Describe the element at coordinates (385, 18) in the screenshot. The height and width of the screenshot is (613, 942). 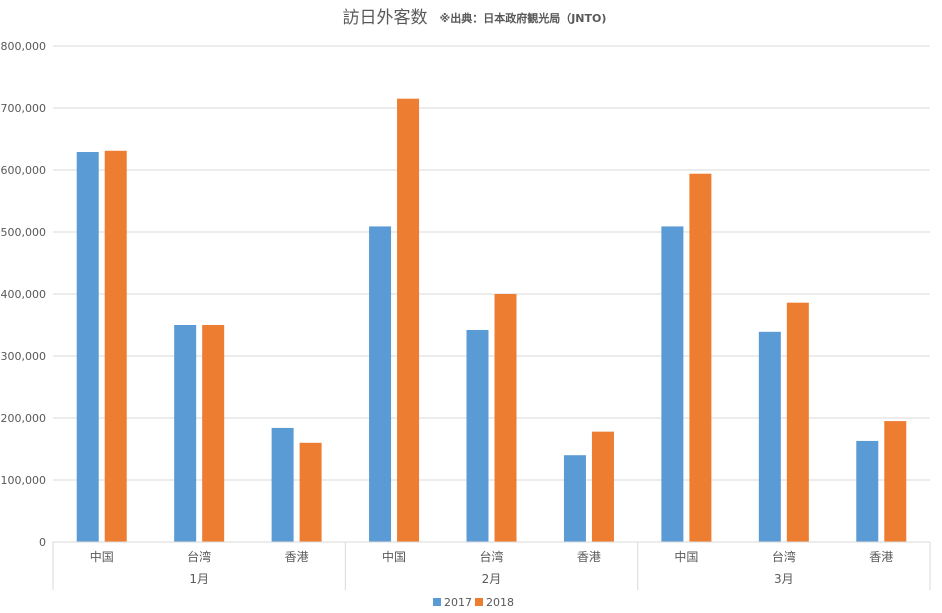
I see `chart-title: 訪日外客数` at that location.